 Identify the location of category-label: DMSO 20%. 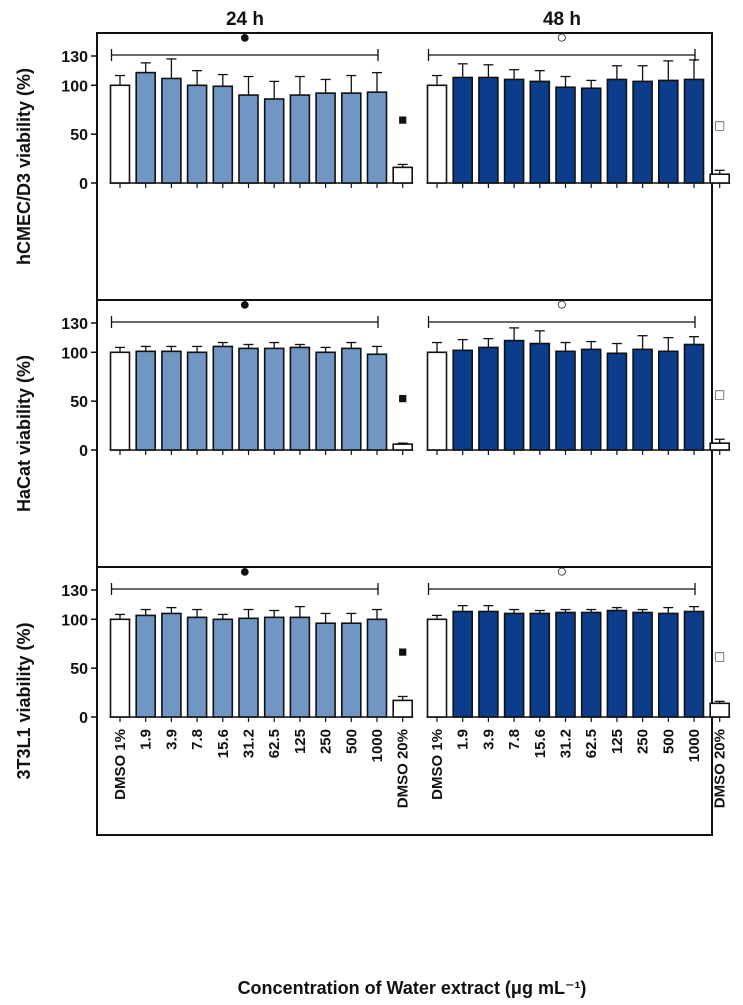
(720, 768).